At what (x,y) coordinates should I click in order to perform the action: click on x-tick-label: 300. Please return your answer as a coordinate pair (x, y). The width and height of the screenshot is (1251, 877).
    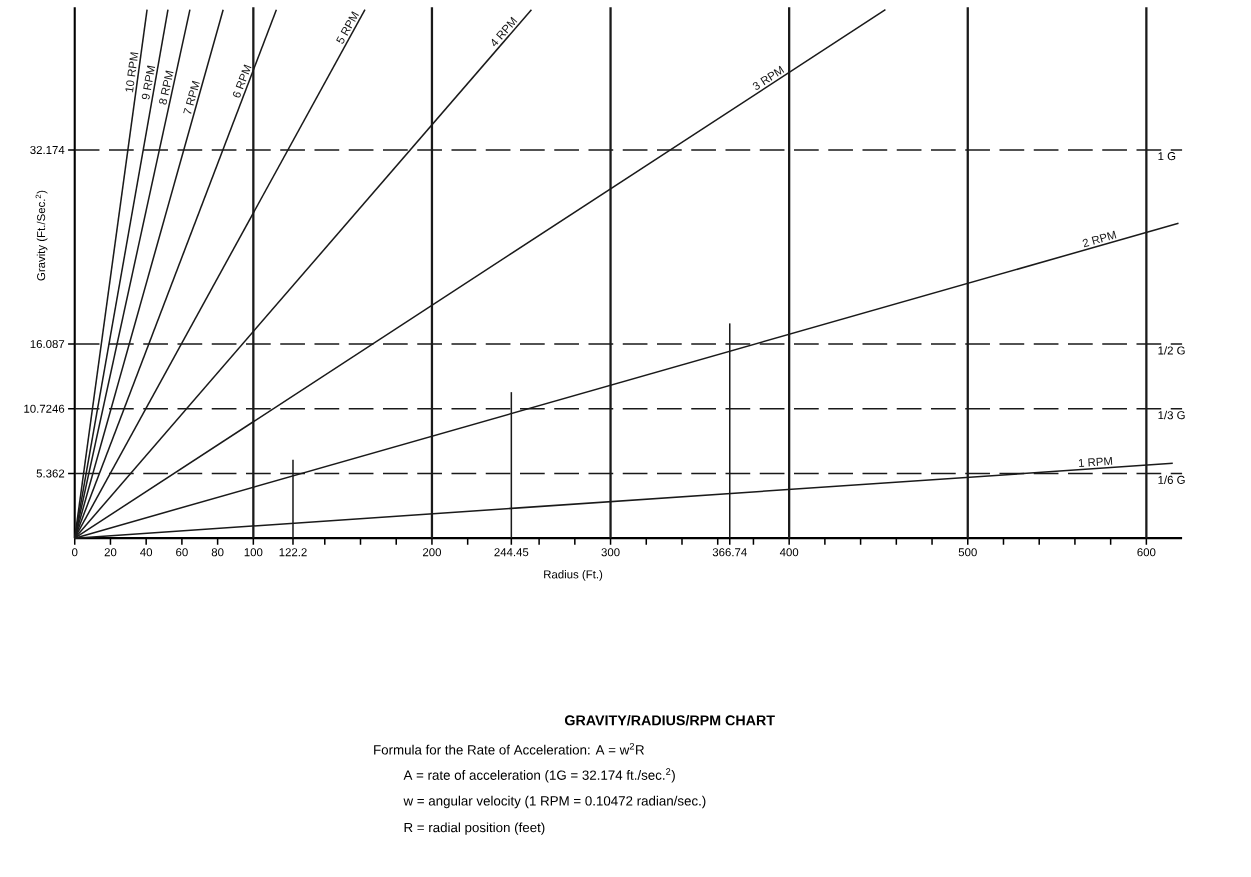
    Looking at the image, I should click on (610, 552).